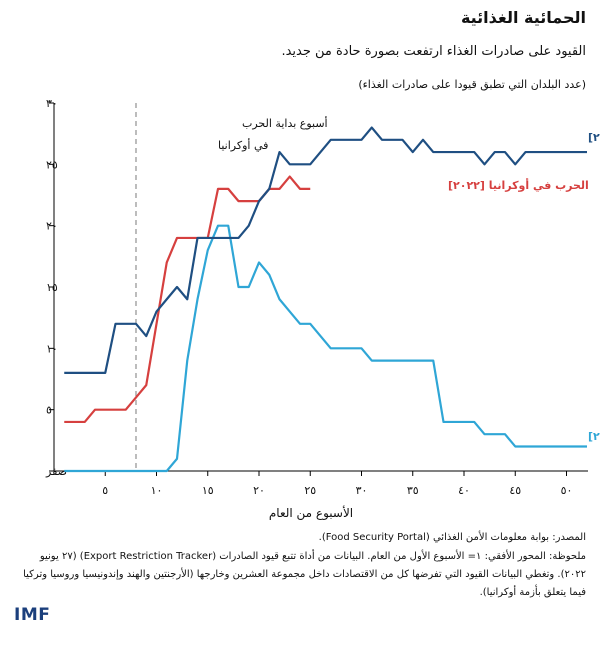 The height and width of the screenshot is (646, 600). Describe the element at coordinates (49, 410) in the screenshot. I see `y-tick-label: ٥` at that location.